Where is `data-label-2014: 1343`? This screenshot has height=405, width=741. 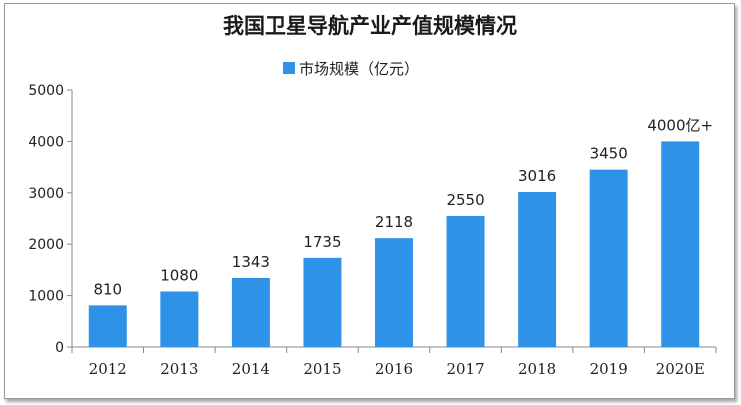 data-label-2014: 1343 is located at coordinates (251, 262).